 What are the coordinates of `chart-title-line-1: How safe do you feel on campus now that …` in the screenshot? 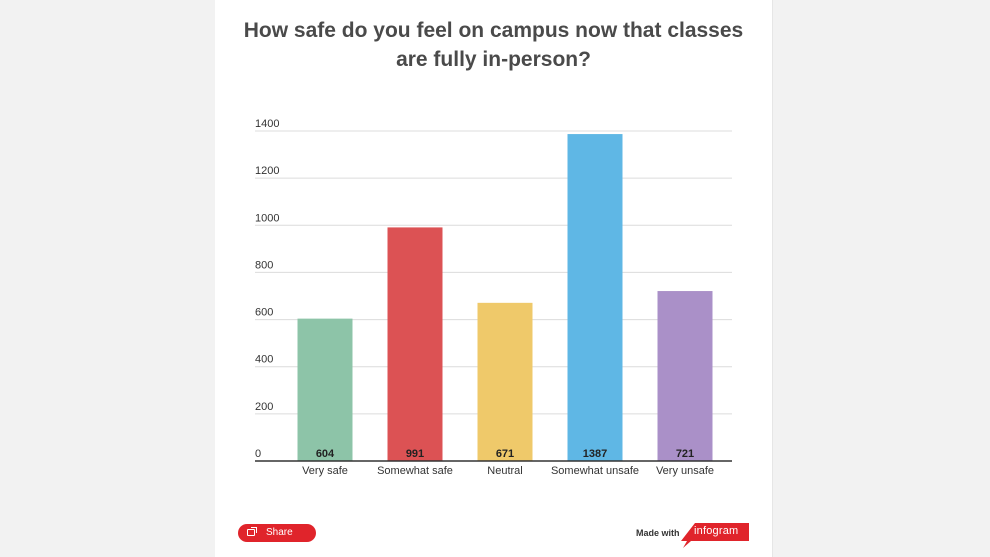 It's located at (493, 30).